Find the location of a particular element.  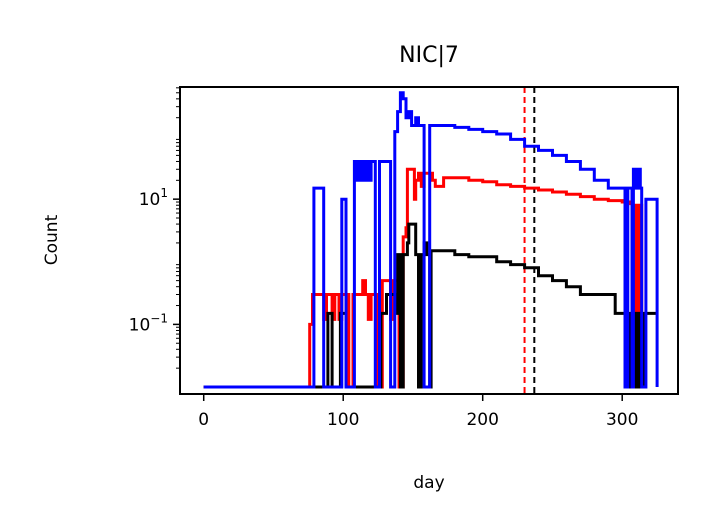

x-tick-label: 200 is located at coordinates (482, 420).